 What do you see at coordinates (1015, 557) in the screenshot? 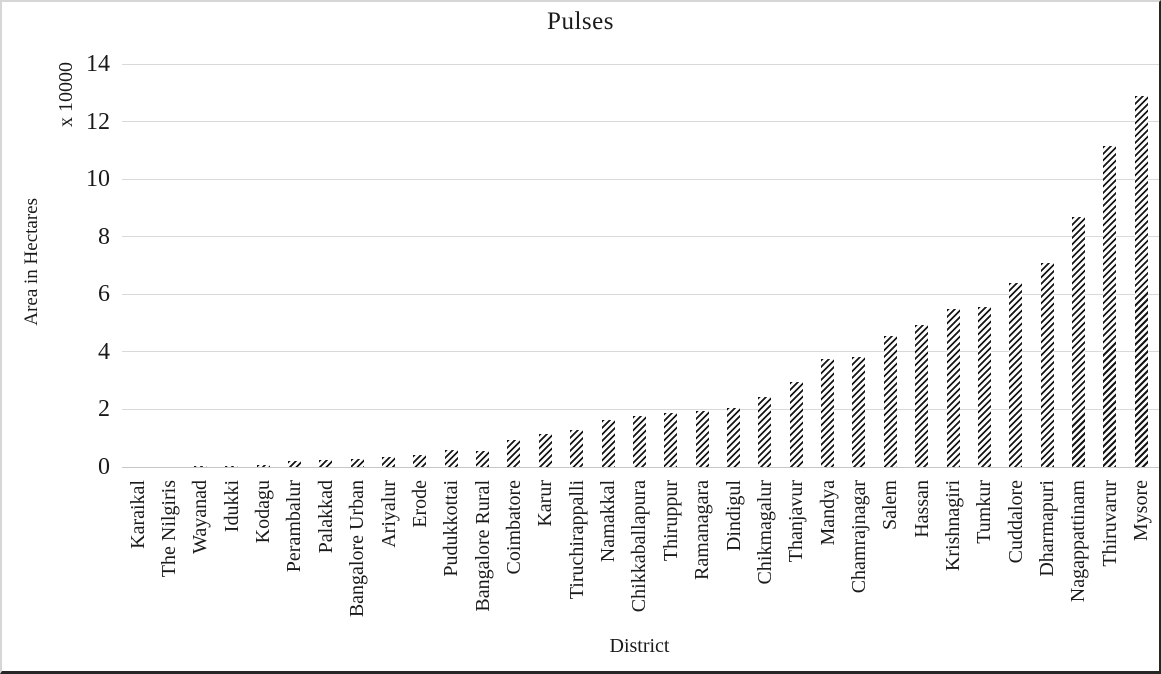
I see `x-tick-cell: Cuddalore` at bounding box center [1015, 557].